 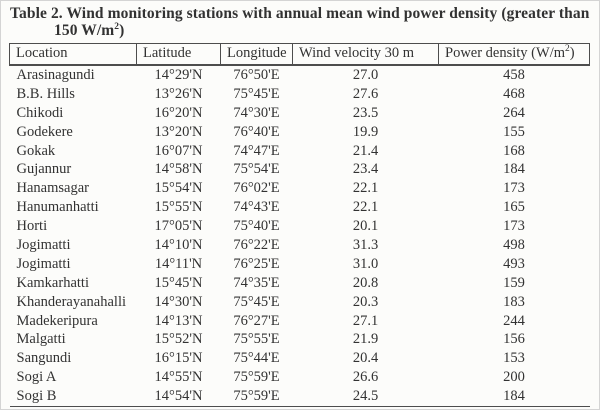 What do you see at coordinates (52, 188) in the screenshot?
I see `cell-location: Hanamsagar` at bounding box center [52, 188].